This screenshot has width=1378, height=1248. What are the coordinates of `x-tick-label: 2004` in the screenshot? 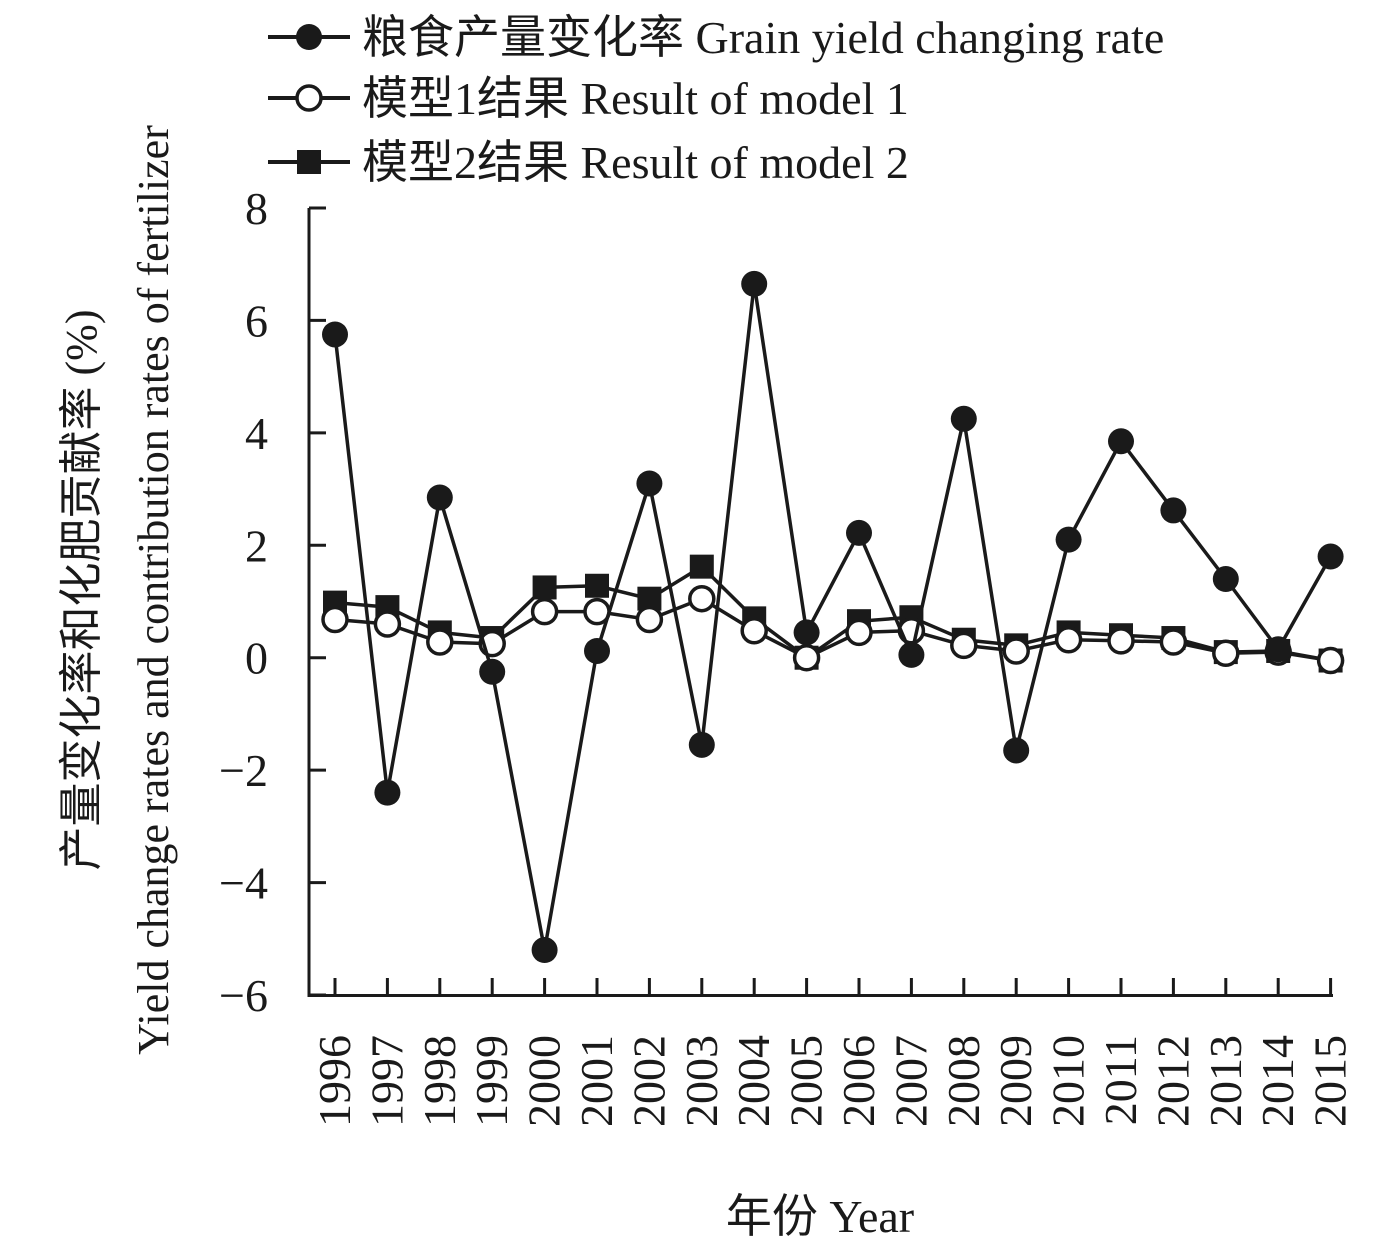 It's located at (753, 1081).